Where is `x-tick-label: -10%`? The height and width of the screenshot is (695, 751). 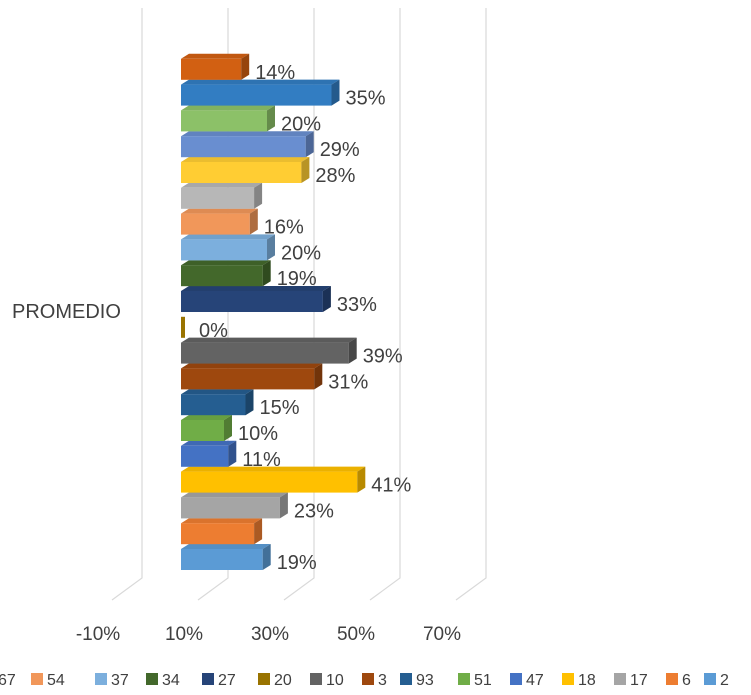
x-tick-label: -10% is located at coordinates (98, 634).